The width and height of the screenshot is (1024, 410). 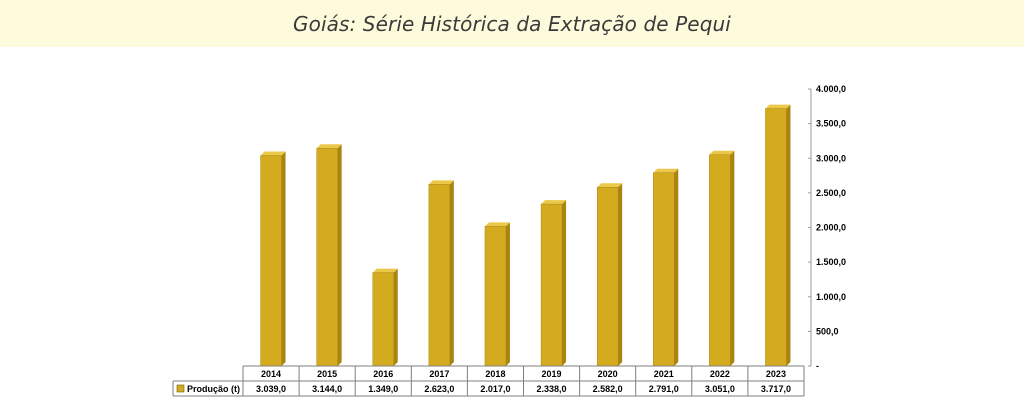 I want to click on data-value-label: 2.338,0, so click(x=552, y=389).